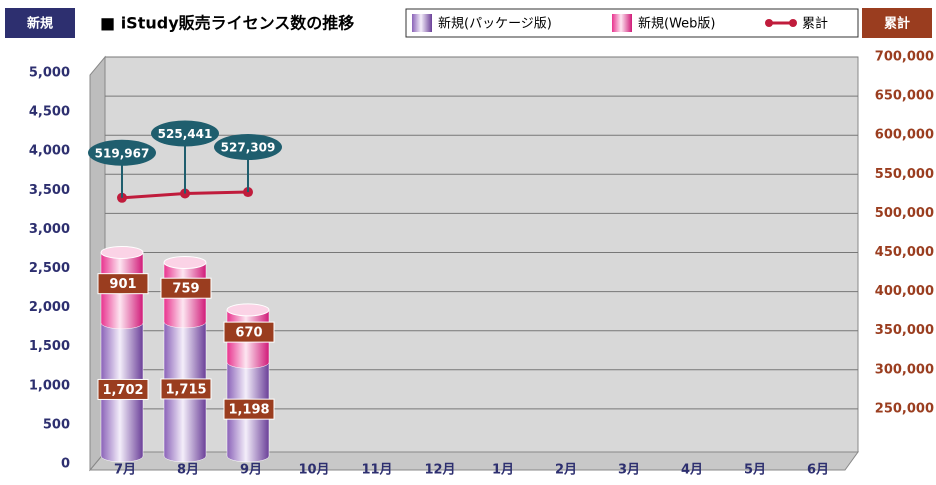  Describe the element at coordinates (904, 291) in the screenshot. I see `y2-tick-label: 400,000` at that location.